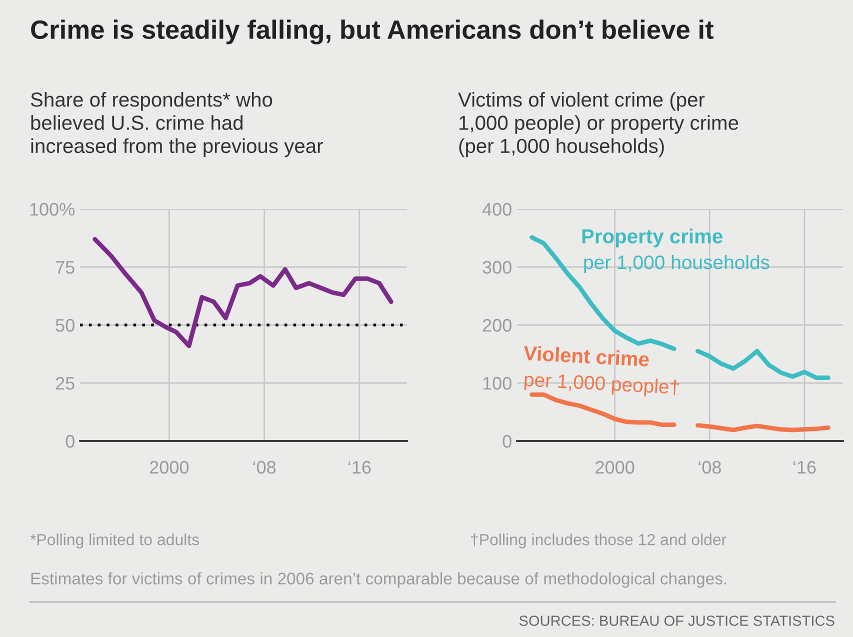 The height and width of the screenshot is (637, 853). What do you see at coordinates (677, 264) in the screenshot?
I see `annotation: per 1,000 households` at bounding box center [677, 264].